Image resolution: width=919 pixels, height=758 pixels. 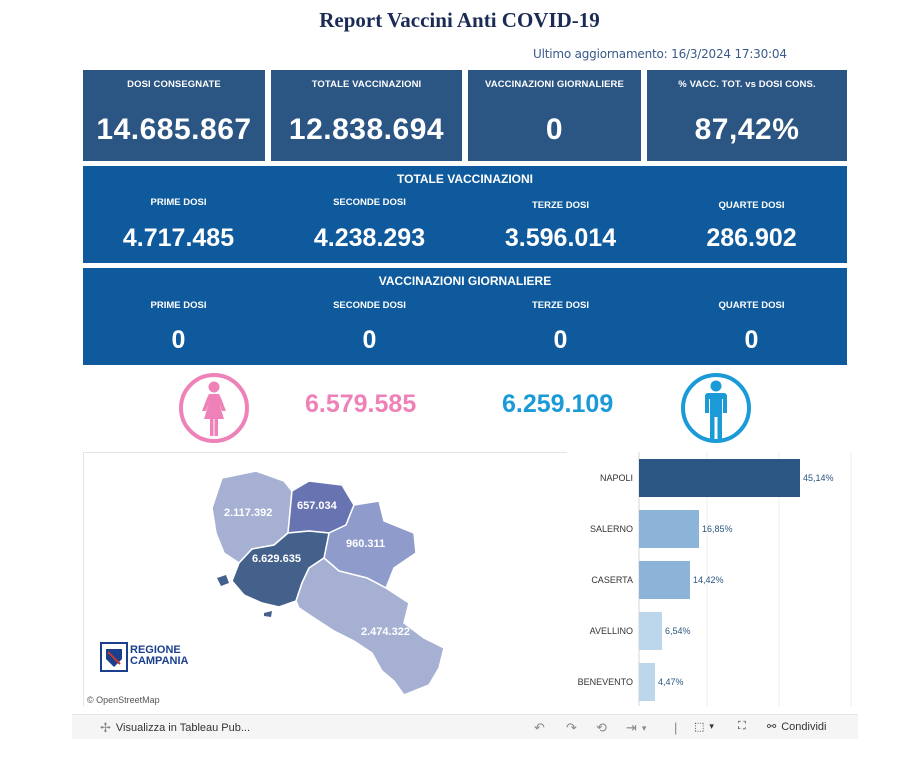 What do you see at coordinates (554, 84) in the screenshot?
I see `kpi-label: VACCINAZIONI GIORNALIERE` at bounding box center [554, 84].